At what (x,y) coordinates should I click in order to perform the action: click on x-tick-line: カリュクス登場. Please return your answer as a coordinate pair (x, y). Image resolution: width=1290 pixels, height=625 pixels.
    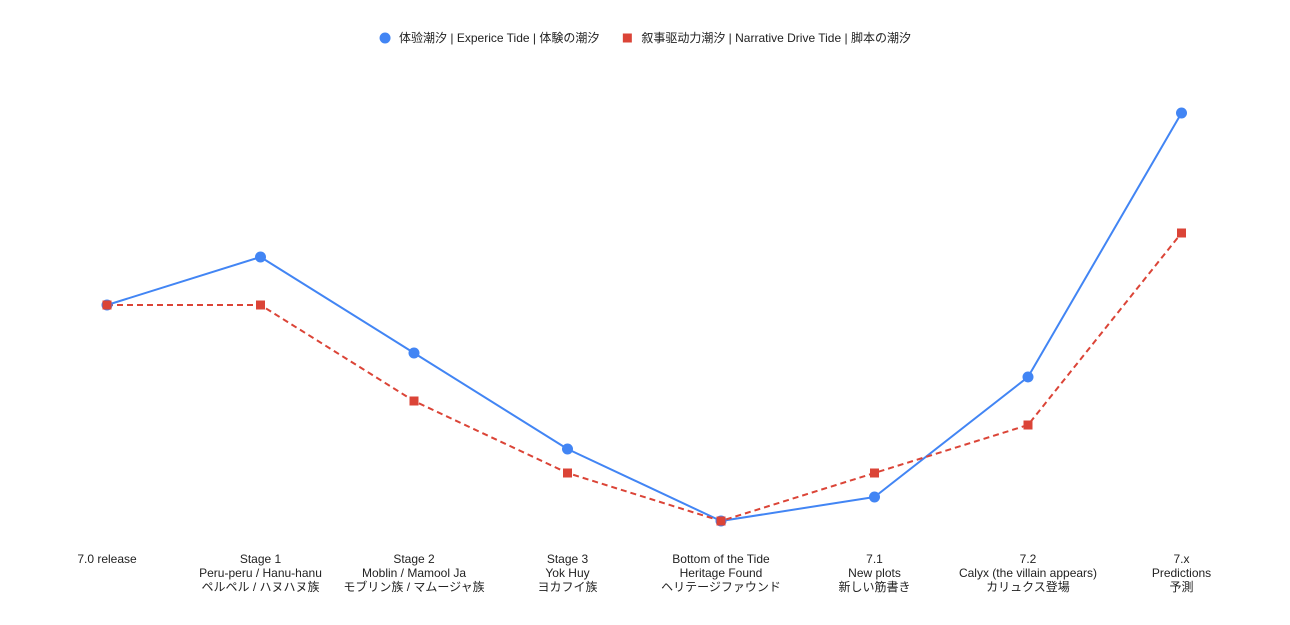
    Looking at the image, I should click on (1028, 586).